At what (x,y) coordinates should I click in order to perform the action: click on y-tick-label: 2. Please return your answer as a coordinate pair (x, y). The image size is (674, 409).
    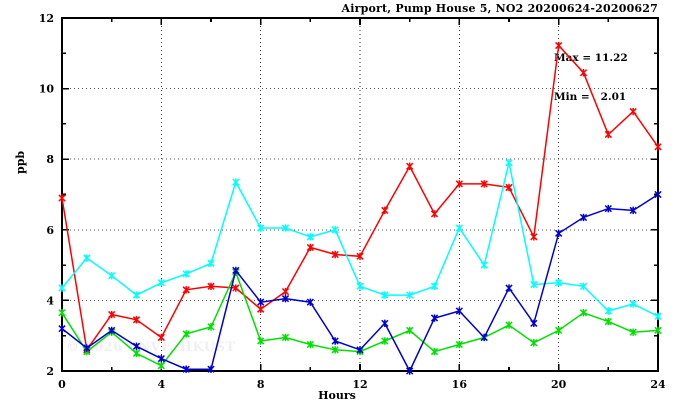
    Looking at the image, I should click on (50, 371).